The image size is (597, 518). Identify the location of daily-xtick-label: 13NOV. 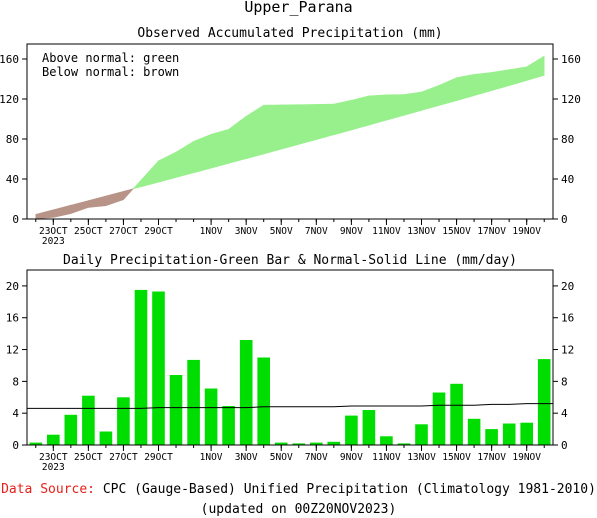
(421, 457).